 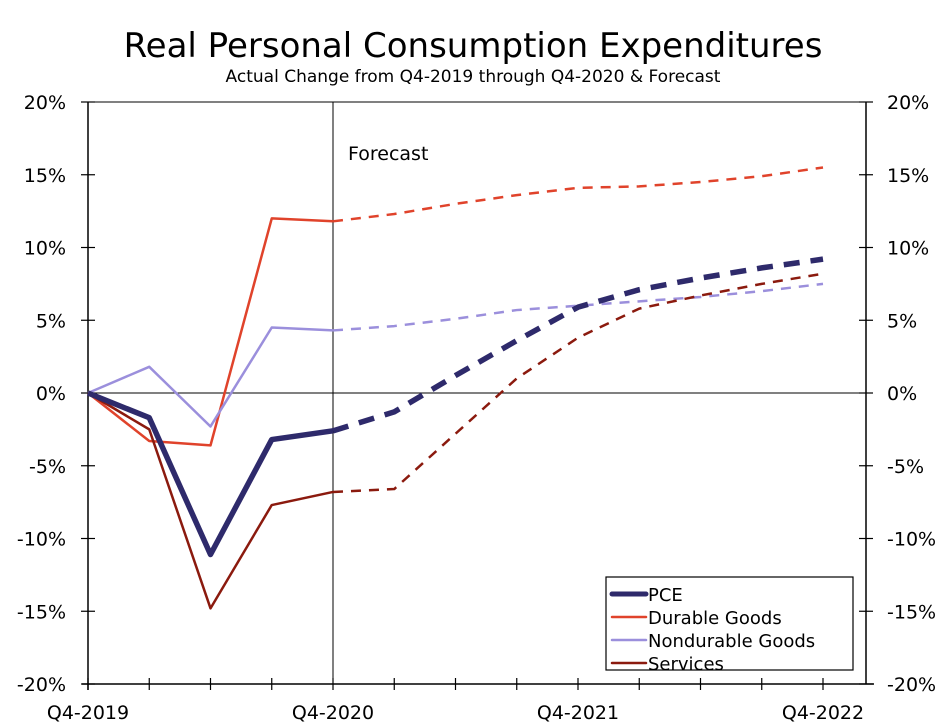 What do you see at coordinates (41, 685) in the screenshot?
I see `y-tick-label-left: -20%` at bounding box center [41, 685].